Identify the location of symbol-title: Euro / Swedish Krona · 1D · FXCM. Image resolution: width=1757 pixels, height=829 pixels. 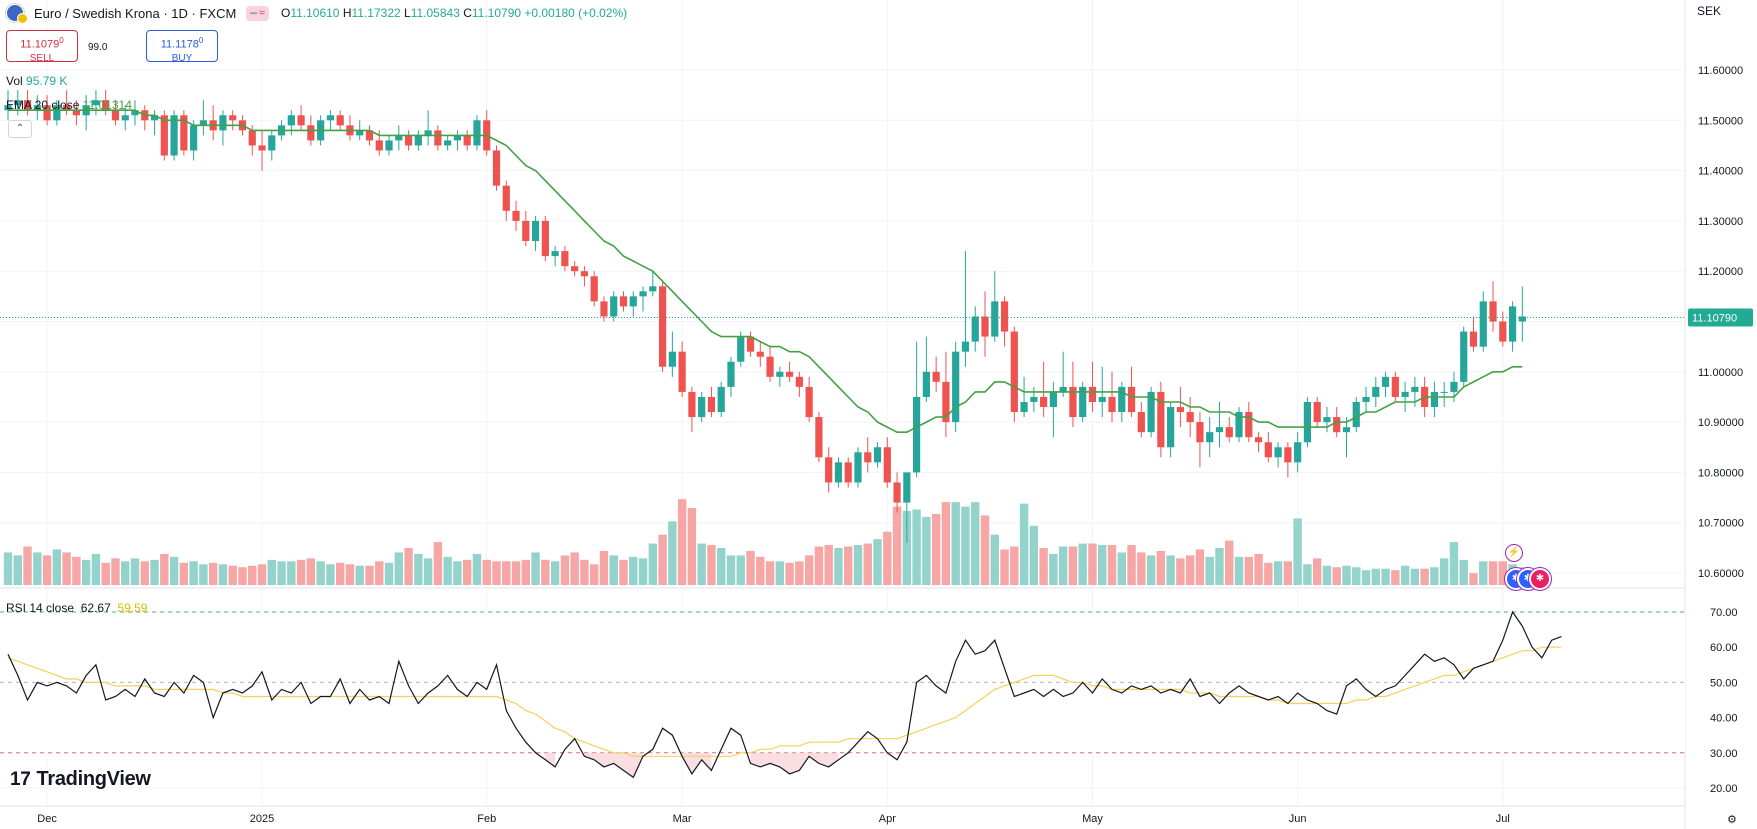
(135, 13).